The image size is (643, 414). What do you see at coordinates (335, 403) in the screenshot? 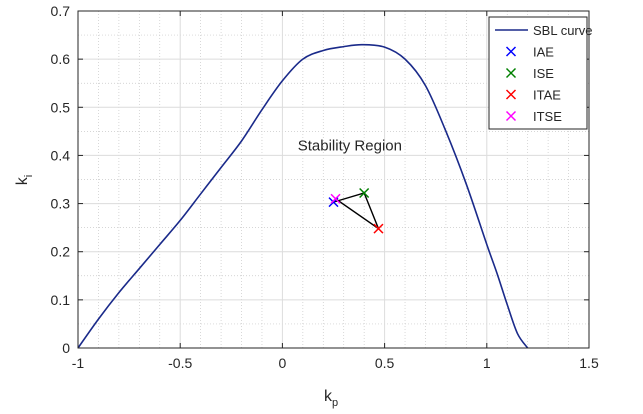
I see `x-axis-label-subscript: p` at bounding box center [335, 403].